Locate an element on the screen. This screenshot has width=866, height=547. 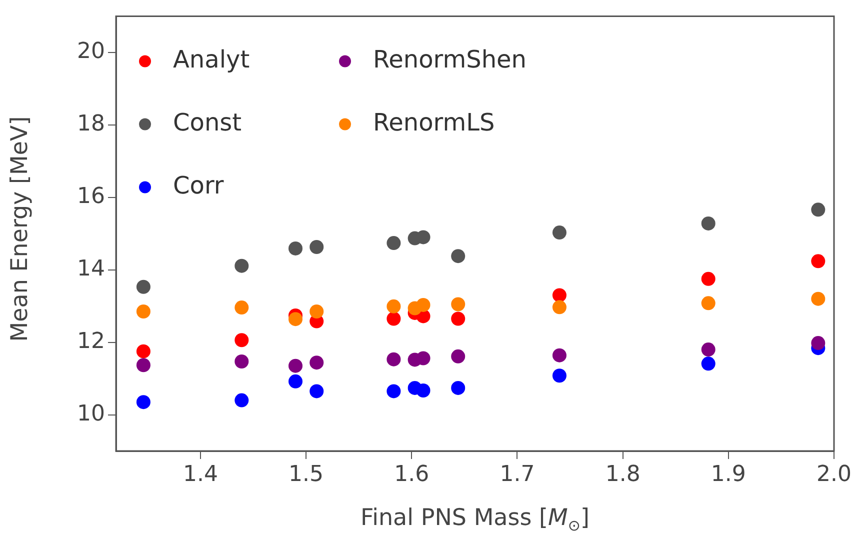
x-tick-label: 1.9 is located at coordinates (728, 474).